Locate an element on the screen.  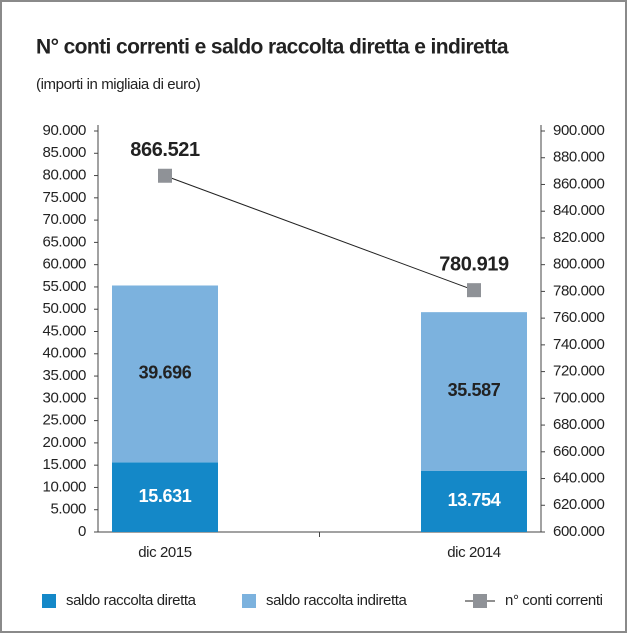
chart-subtitle: (importi in migliaia di euro) is located at coordinates (118, 84).